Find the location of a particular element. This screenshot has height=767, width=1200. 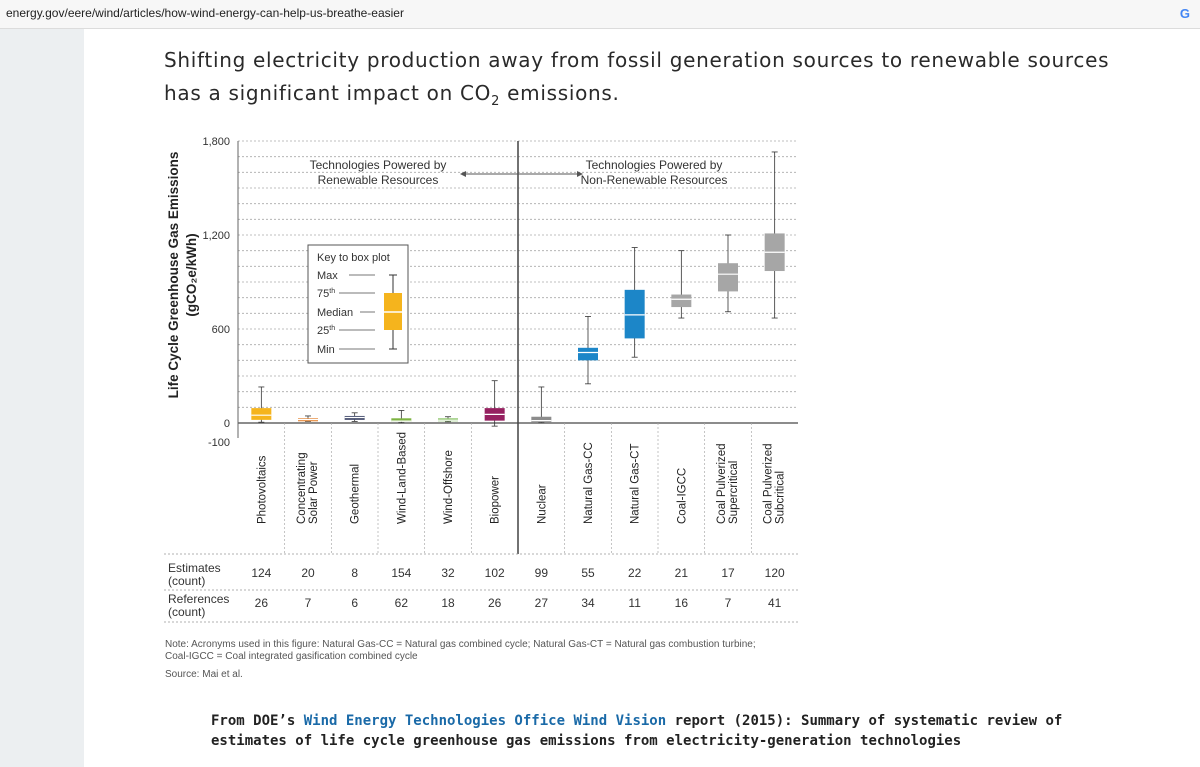

estimates-cell: 32 is located at coordinates (448, 573).